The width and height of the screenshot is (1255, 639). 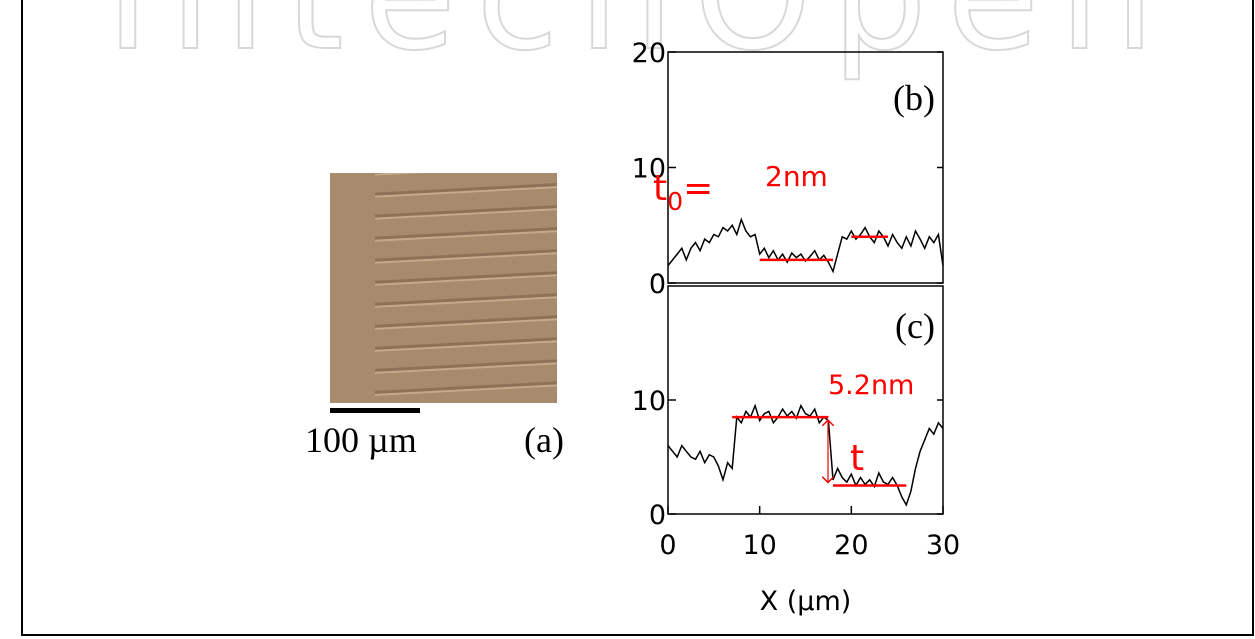 I want to click on panel-label: (b), so click(x=914, y=98).